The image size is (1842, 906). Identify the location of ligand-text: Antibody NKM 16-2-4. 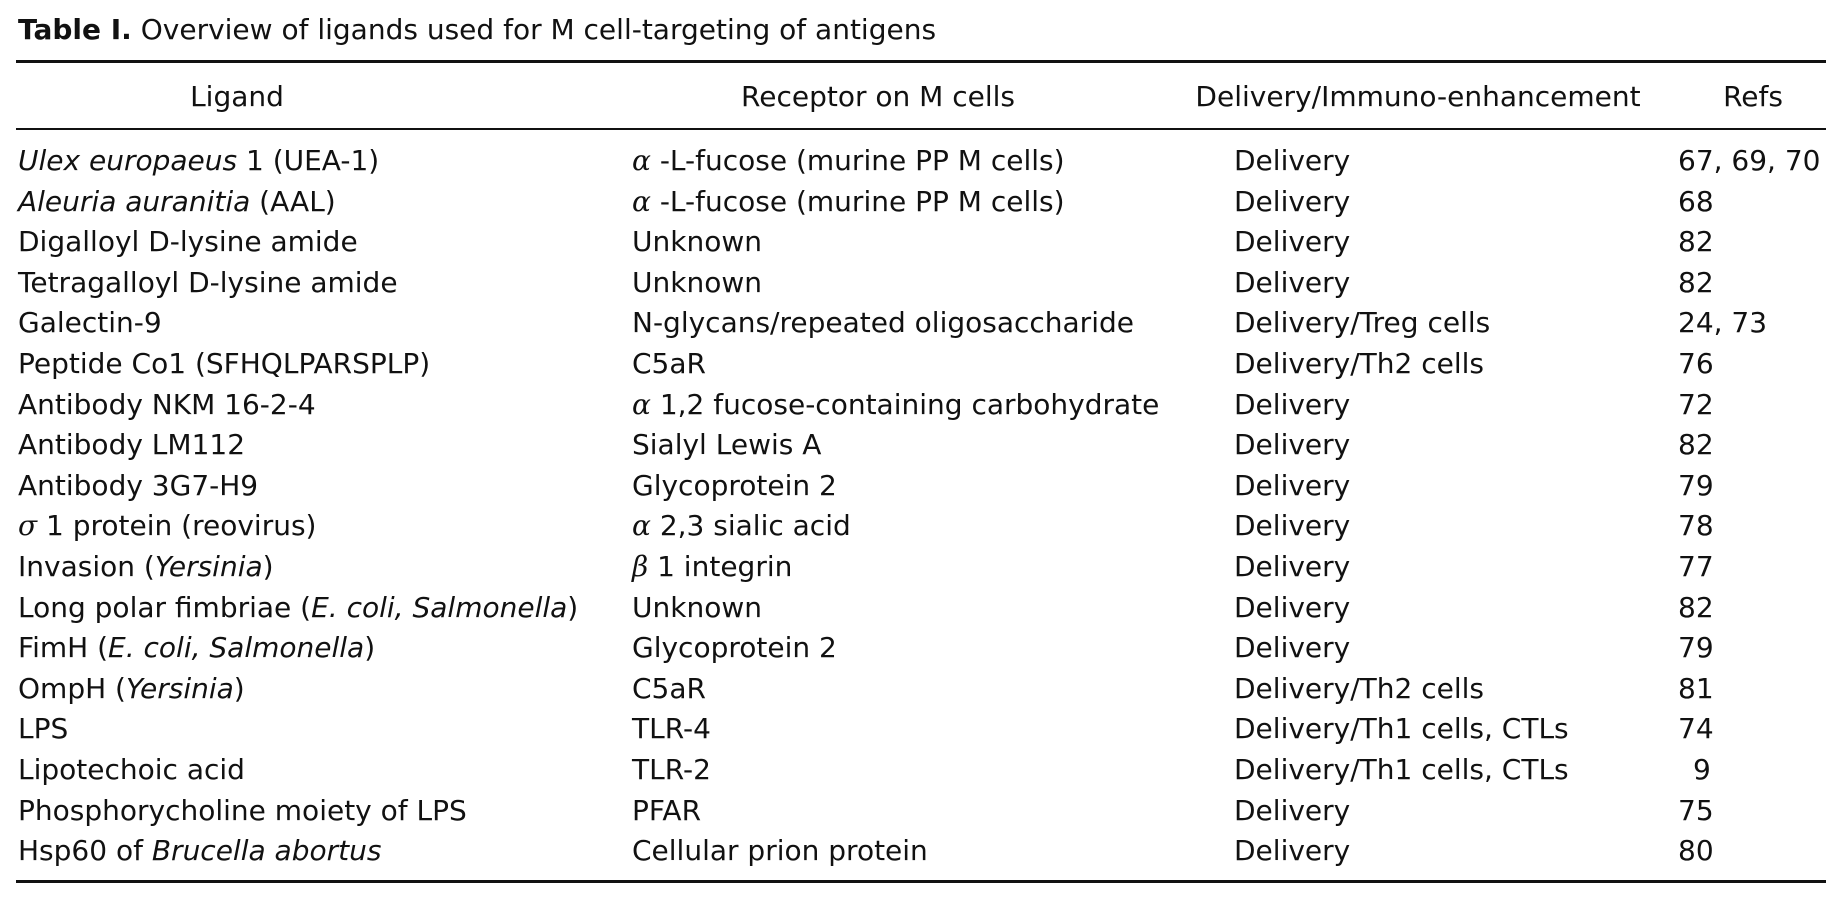
(167, 404).